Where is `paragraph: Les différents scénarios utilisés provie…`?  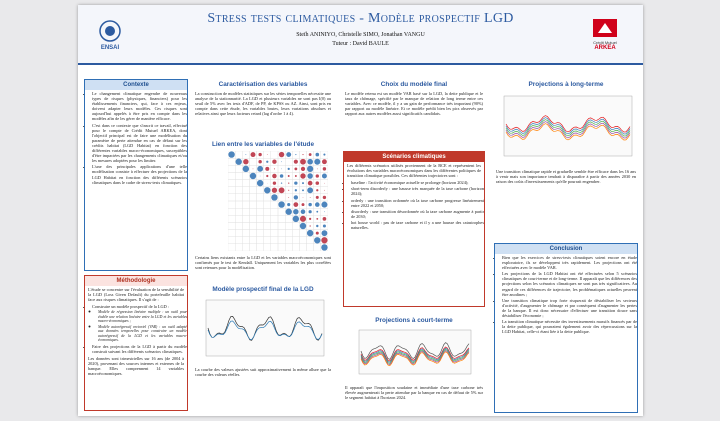
paragraph: Les différents scénarios utilisés provie… is located at coordinates (414, 171).